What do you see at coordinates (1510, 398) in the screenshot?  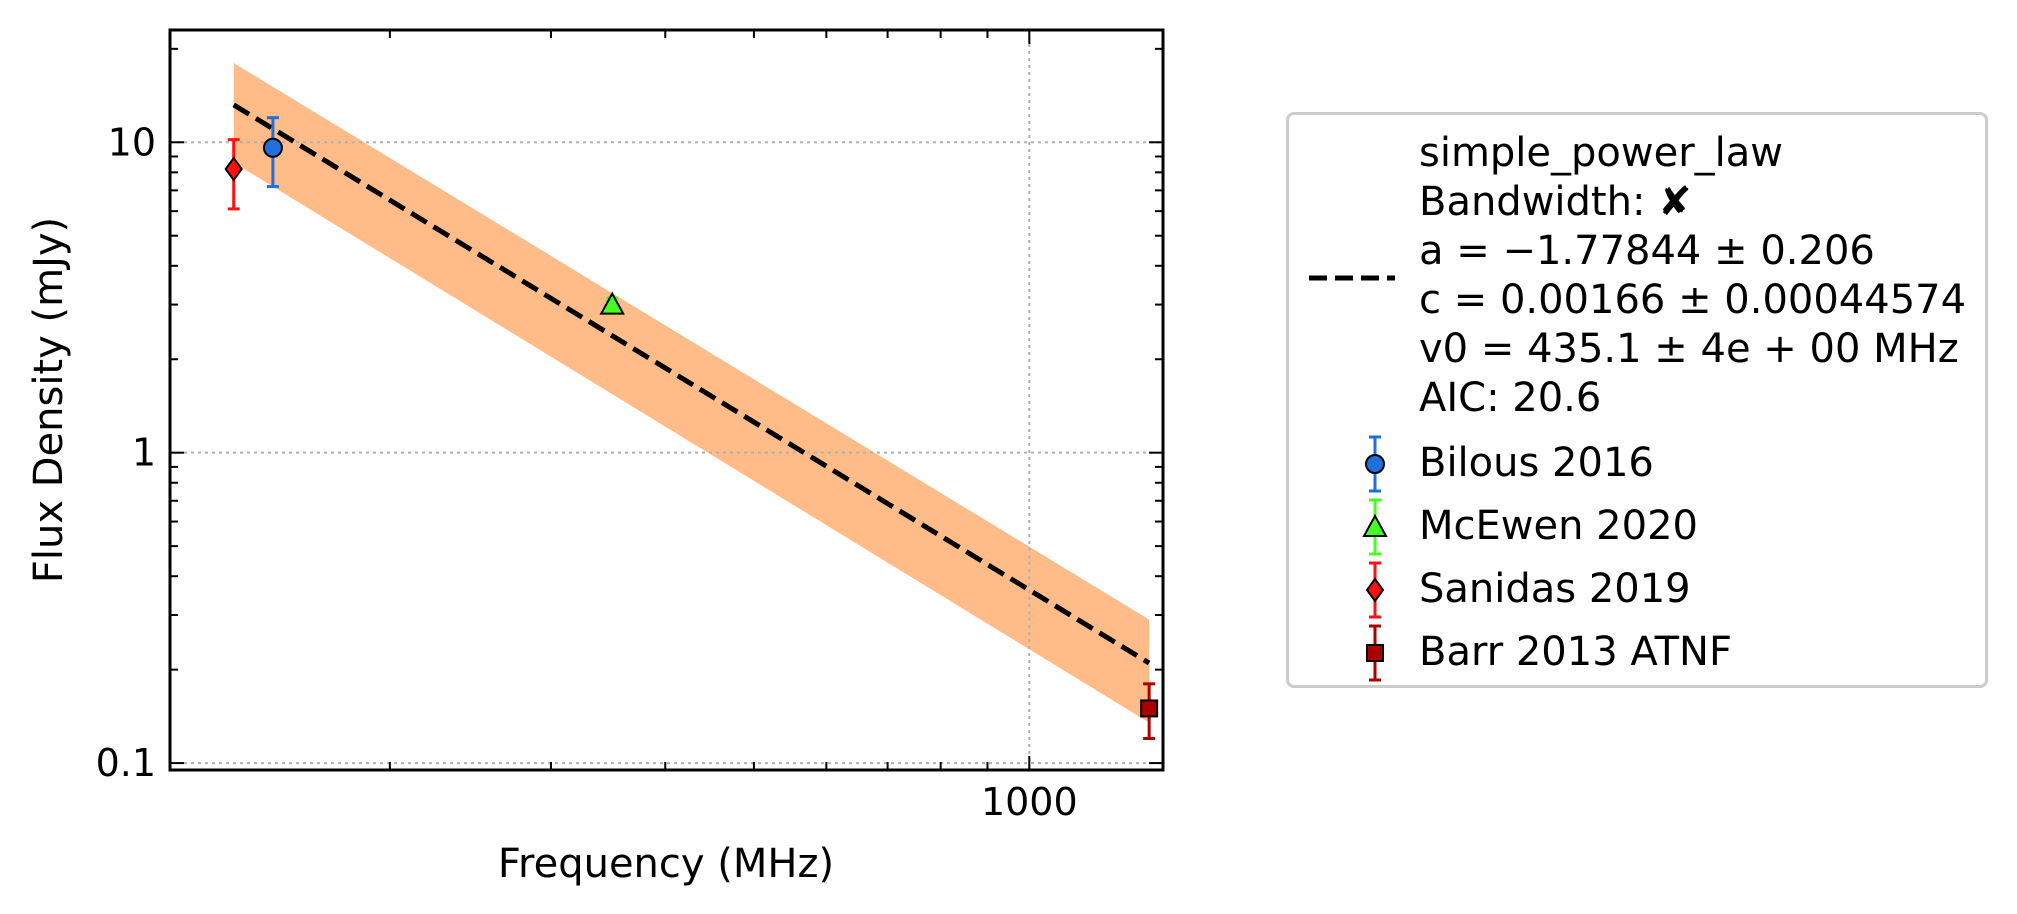 I see `fit-aic: AIC: 20.6` at bounding box center [1510, 398].